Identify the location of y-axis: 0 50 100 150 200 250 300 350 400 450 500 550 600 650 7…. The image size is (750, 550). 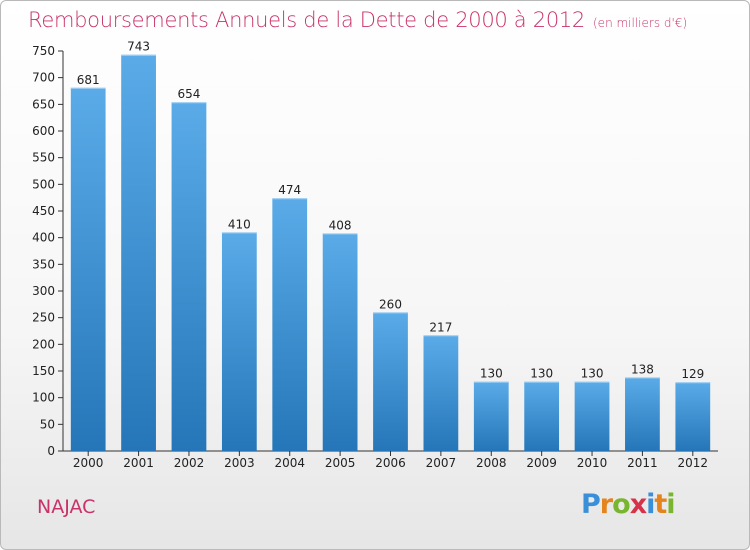
(48, 251).